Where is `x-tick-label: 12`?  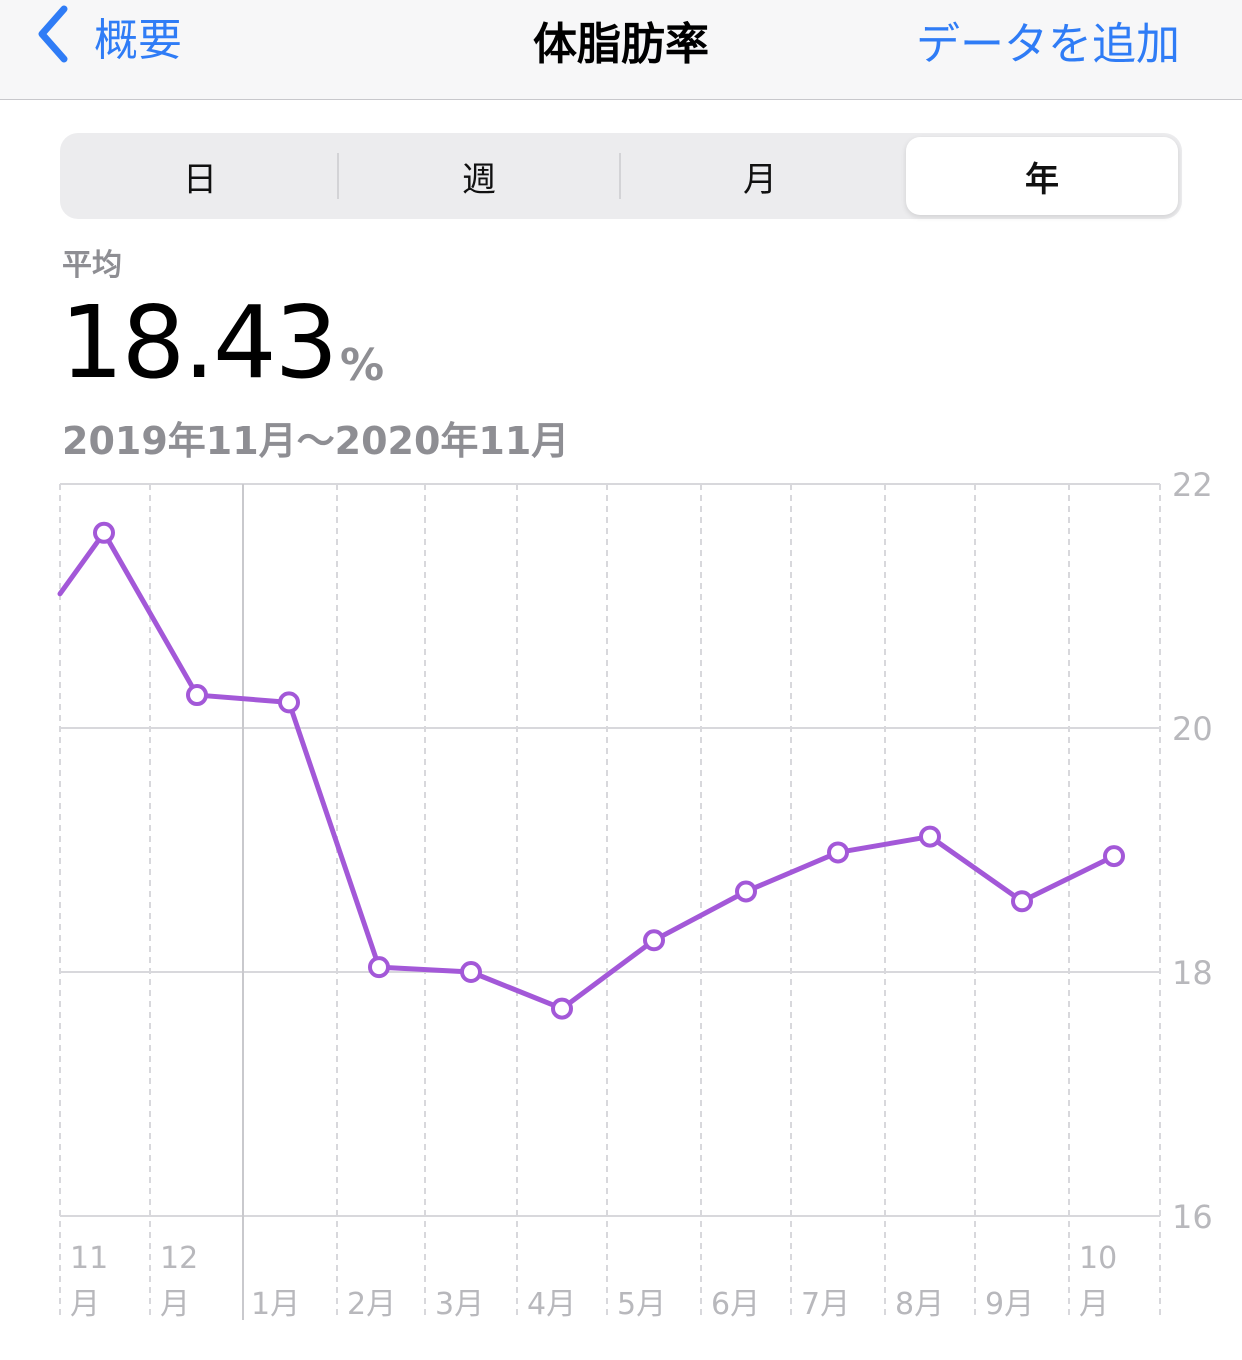 x-tick-label: 12 is located at coordinates (179, 1258).